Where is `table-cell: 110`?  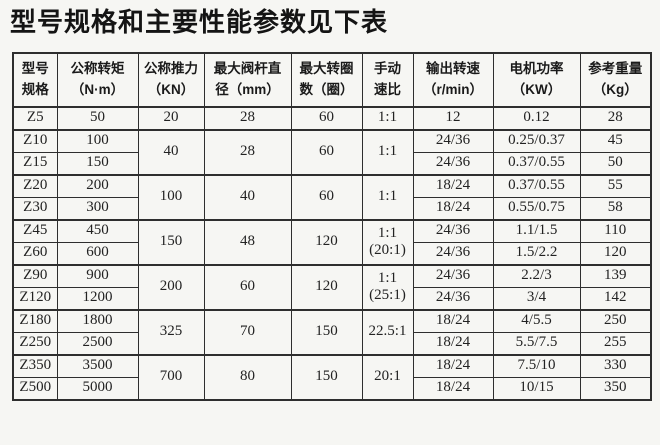
table-cell: 110 is located at coordinates (615, 230).